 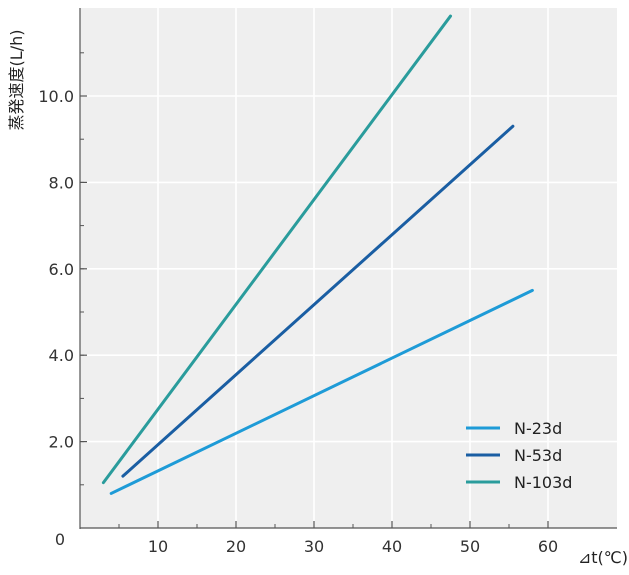 What do you see at coordinates (158, 546) in the screenshot?
I see `x-tick-label: 10` at bounding box center [158, 546].